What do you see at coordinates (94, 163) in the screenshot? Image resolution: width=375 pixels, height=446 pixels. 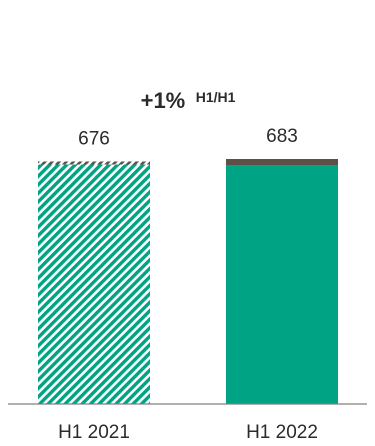 I see `bar-cap-h1-2021` at bounding box center [94, 163].